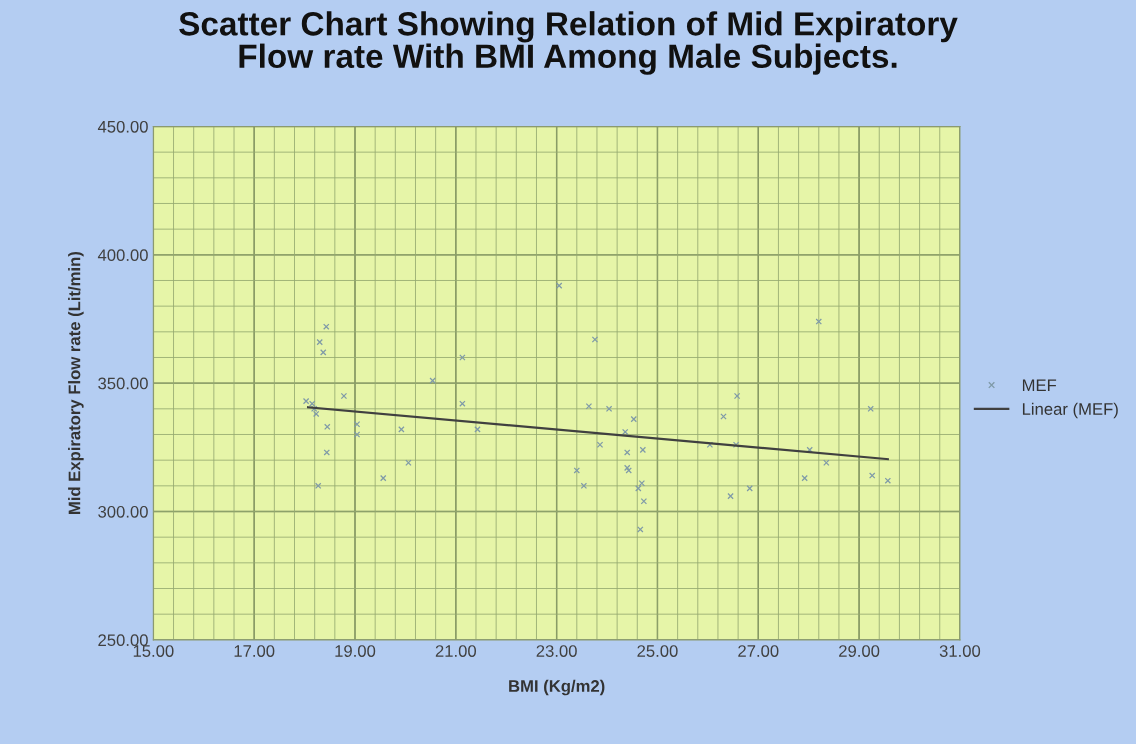 The image size is (1136, 744). Describe the element at coordinates (1070, 410) in the screenshot. I see `legend-label: Linear (MEF)` at that location.